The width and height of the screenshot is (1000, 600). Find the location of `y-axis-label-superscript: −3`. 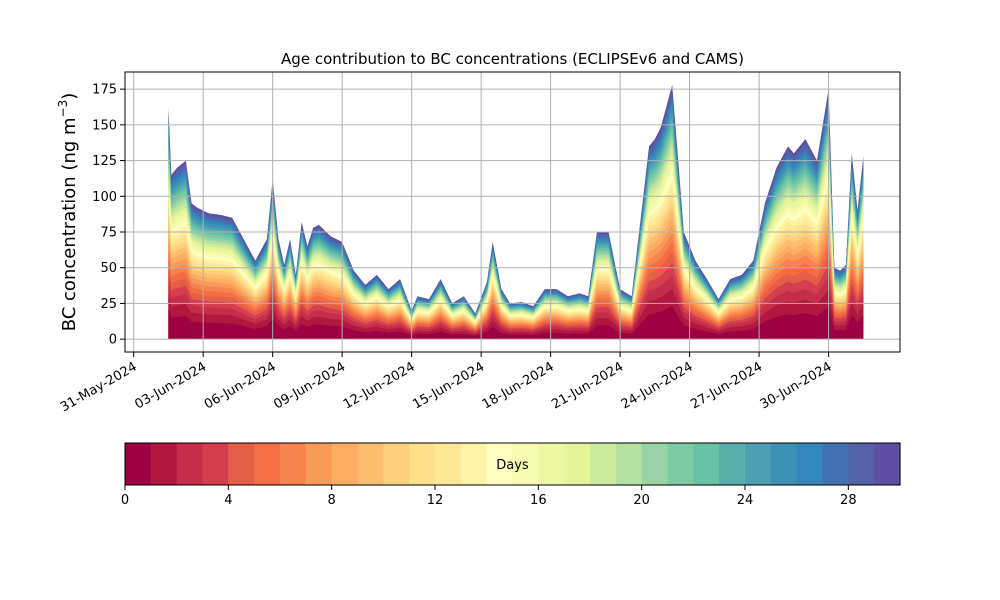

y-axis-label-superscript: −3 is located at coordinates (63, 109).